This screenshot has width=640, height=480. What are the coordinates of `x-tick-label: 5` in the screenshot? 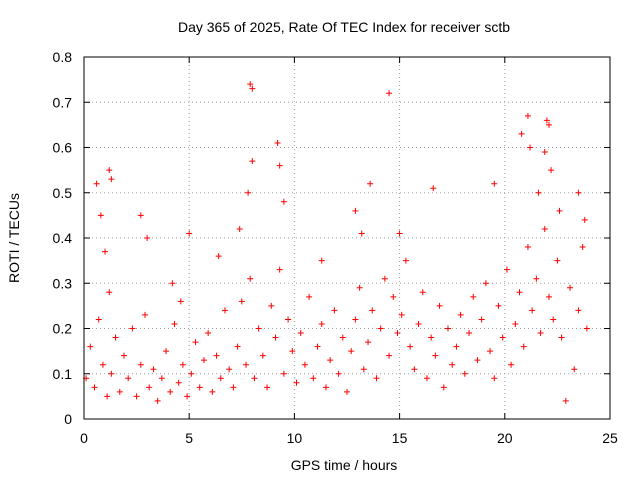 It's located at (189, 438).